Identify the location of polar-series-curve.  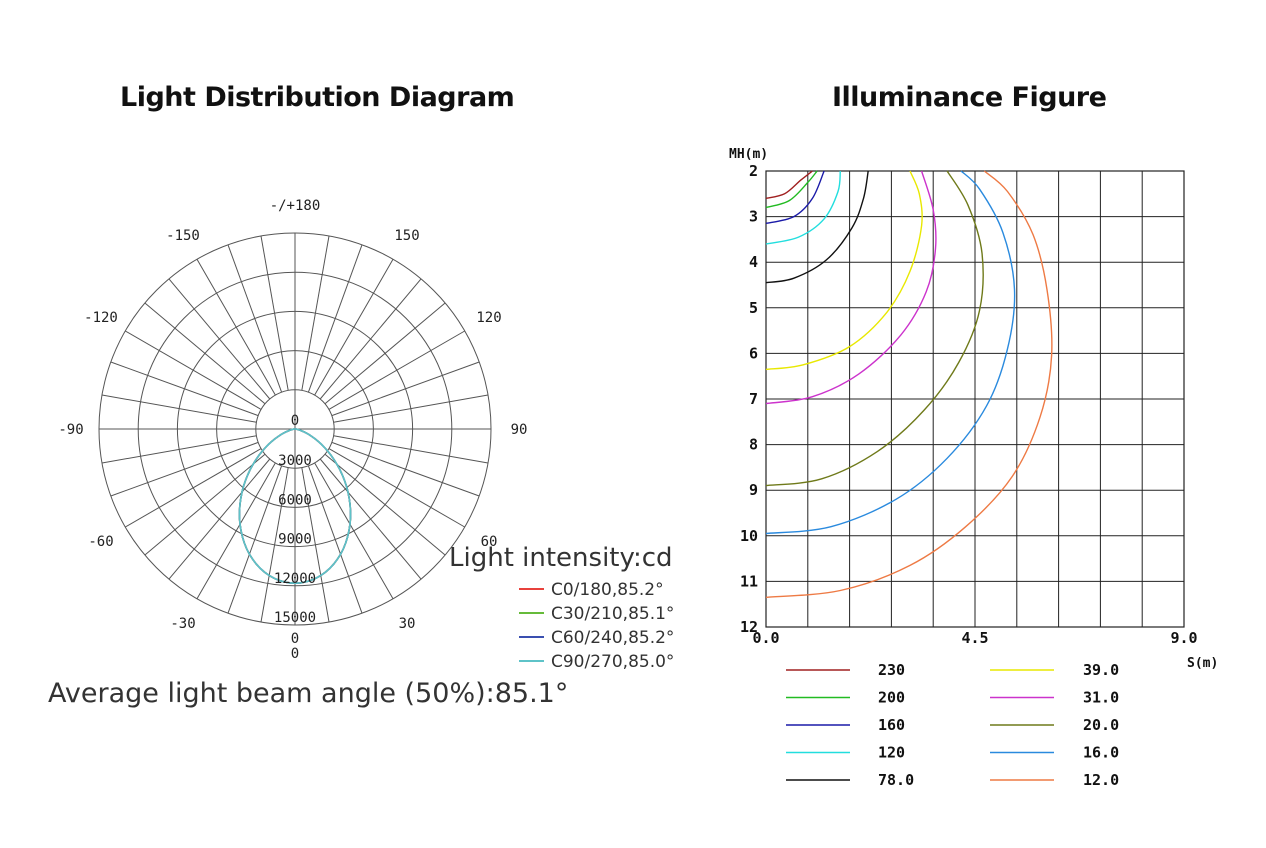
(295, 506).